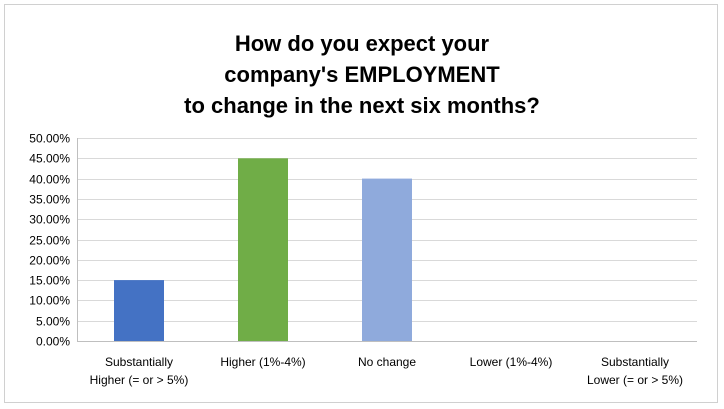 This screenshot has width=724, height=409. Describe the element at coordinates (49, 200) in the screenshot. I see `y-tick-label: 35.00%` at that location.